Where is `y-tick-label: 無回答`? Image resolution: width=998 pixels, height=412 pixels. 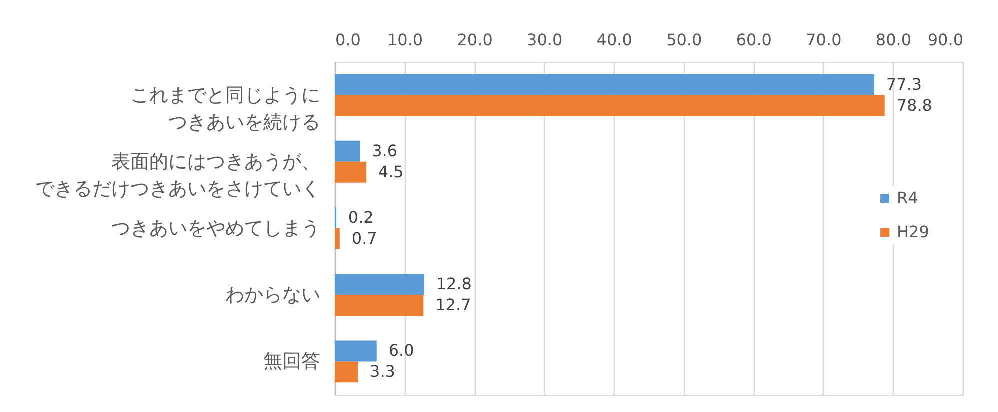
y-tick-label: 無回答 is located at coordinates (292, 361).